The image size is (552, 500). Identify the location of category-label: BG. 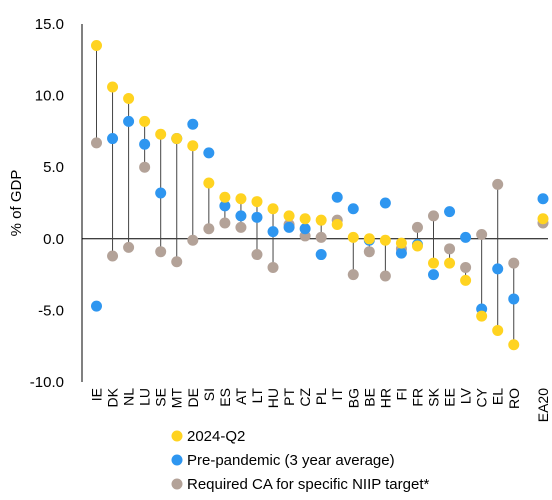
(353, 398).